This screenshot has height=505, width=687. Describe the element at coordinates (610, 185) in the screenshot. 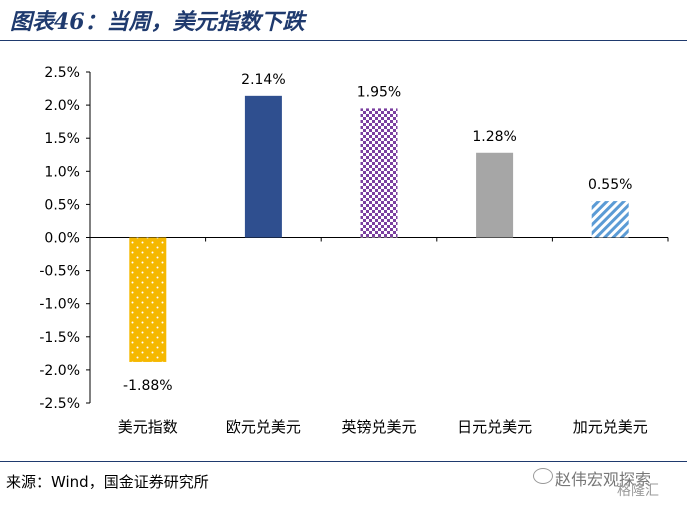

I see `data-label: 0.55%` at that location.